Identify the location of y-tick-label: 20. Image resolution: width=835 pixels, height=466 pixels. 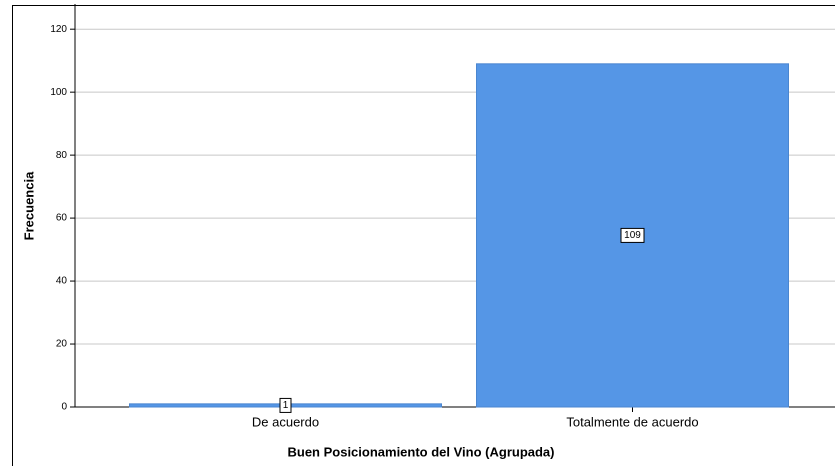
(62, 344).